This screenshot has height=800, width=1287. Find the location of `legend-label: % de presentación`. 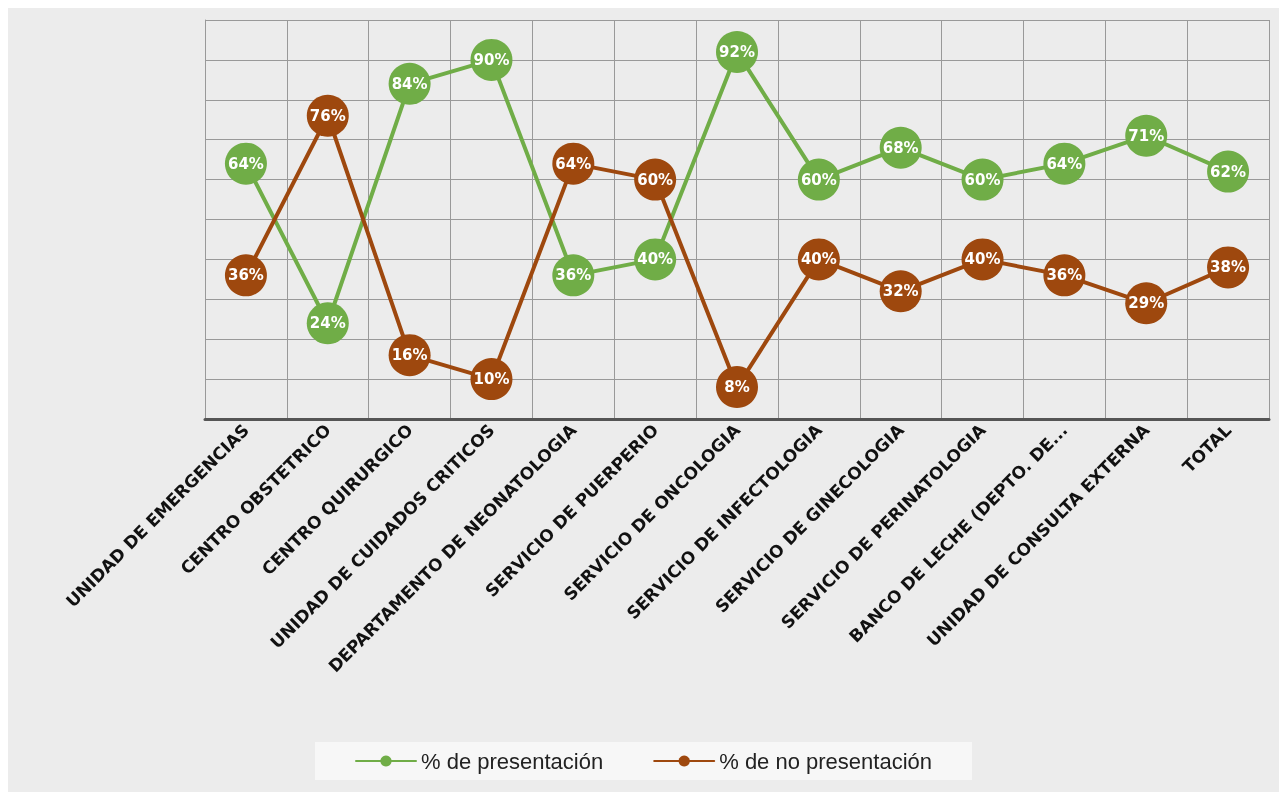

legend-label: % de presentación is located at coordinates (512, 761).